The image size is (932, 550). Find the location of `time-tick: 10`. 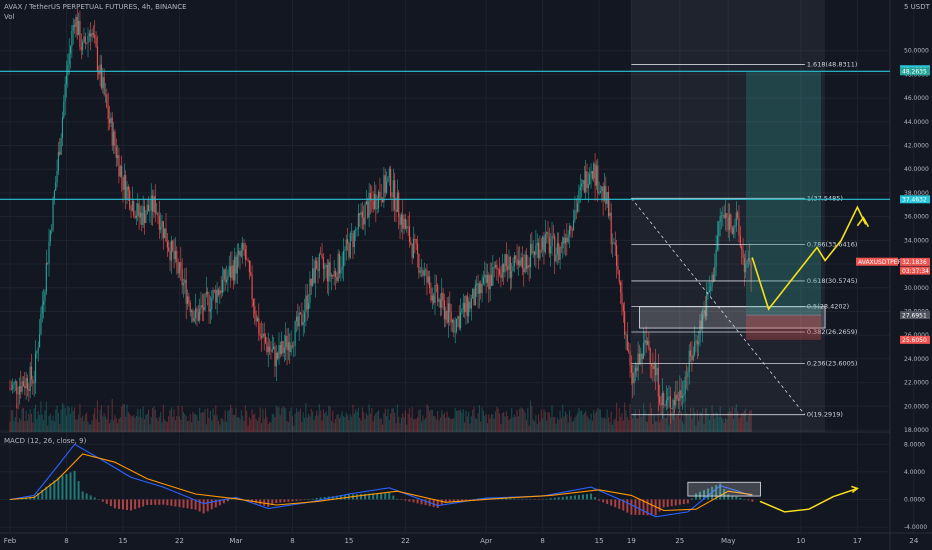

time-tick: 10 is located at coordinates (800, 541).